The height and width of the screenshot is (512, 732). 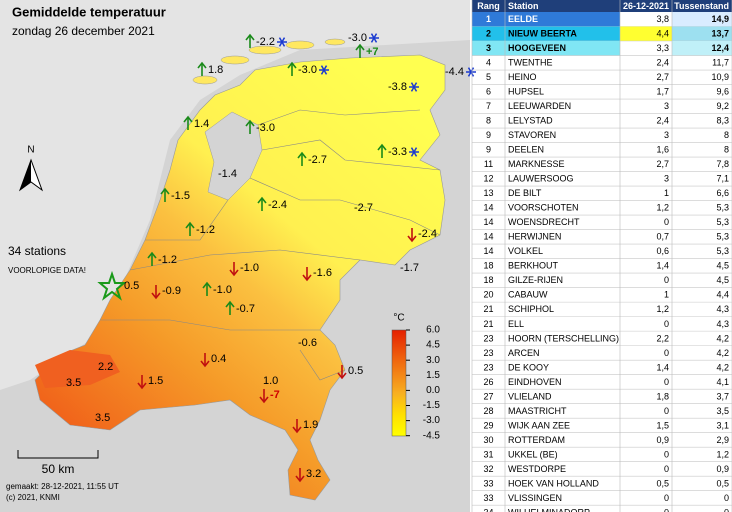 I want to click on table-cell: 30, so click(x=488, y=440).